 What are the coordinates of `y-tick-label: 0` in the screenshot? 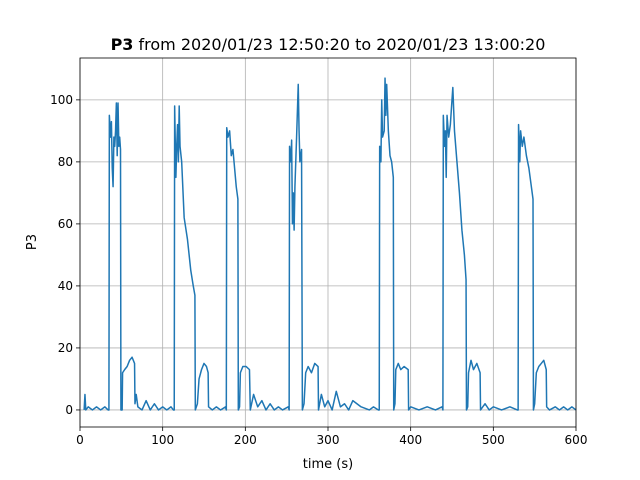 It's located at (69, 410).